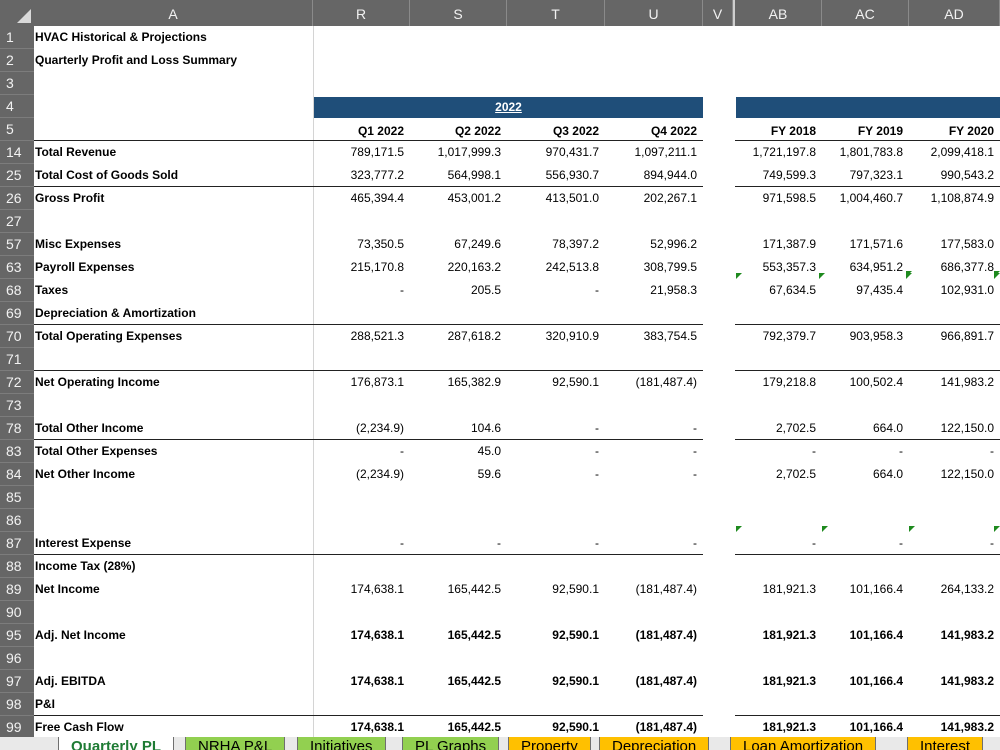 The image size is (1000, 750). Describe the element at coordinates (485, 290) in the screenshot. I see `value-cell: 205.5` at that location.